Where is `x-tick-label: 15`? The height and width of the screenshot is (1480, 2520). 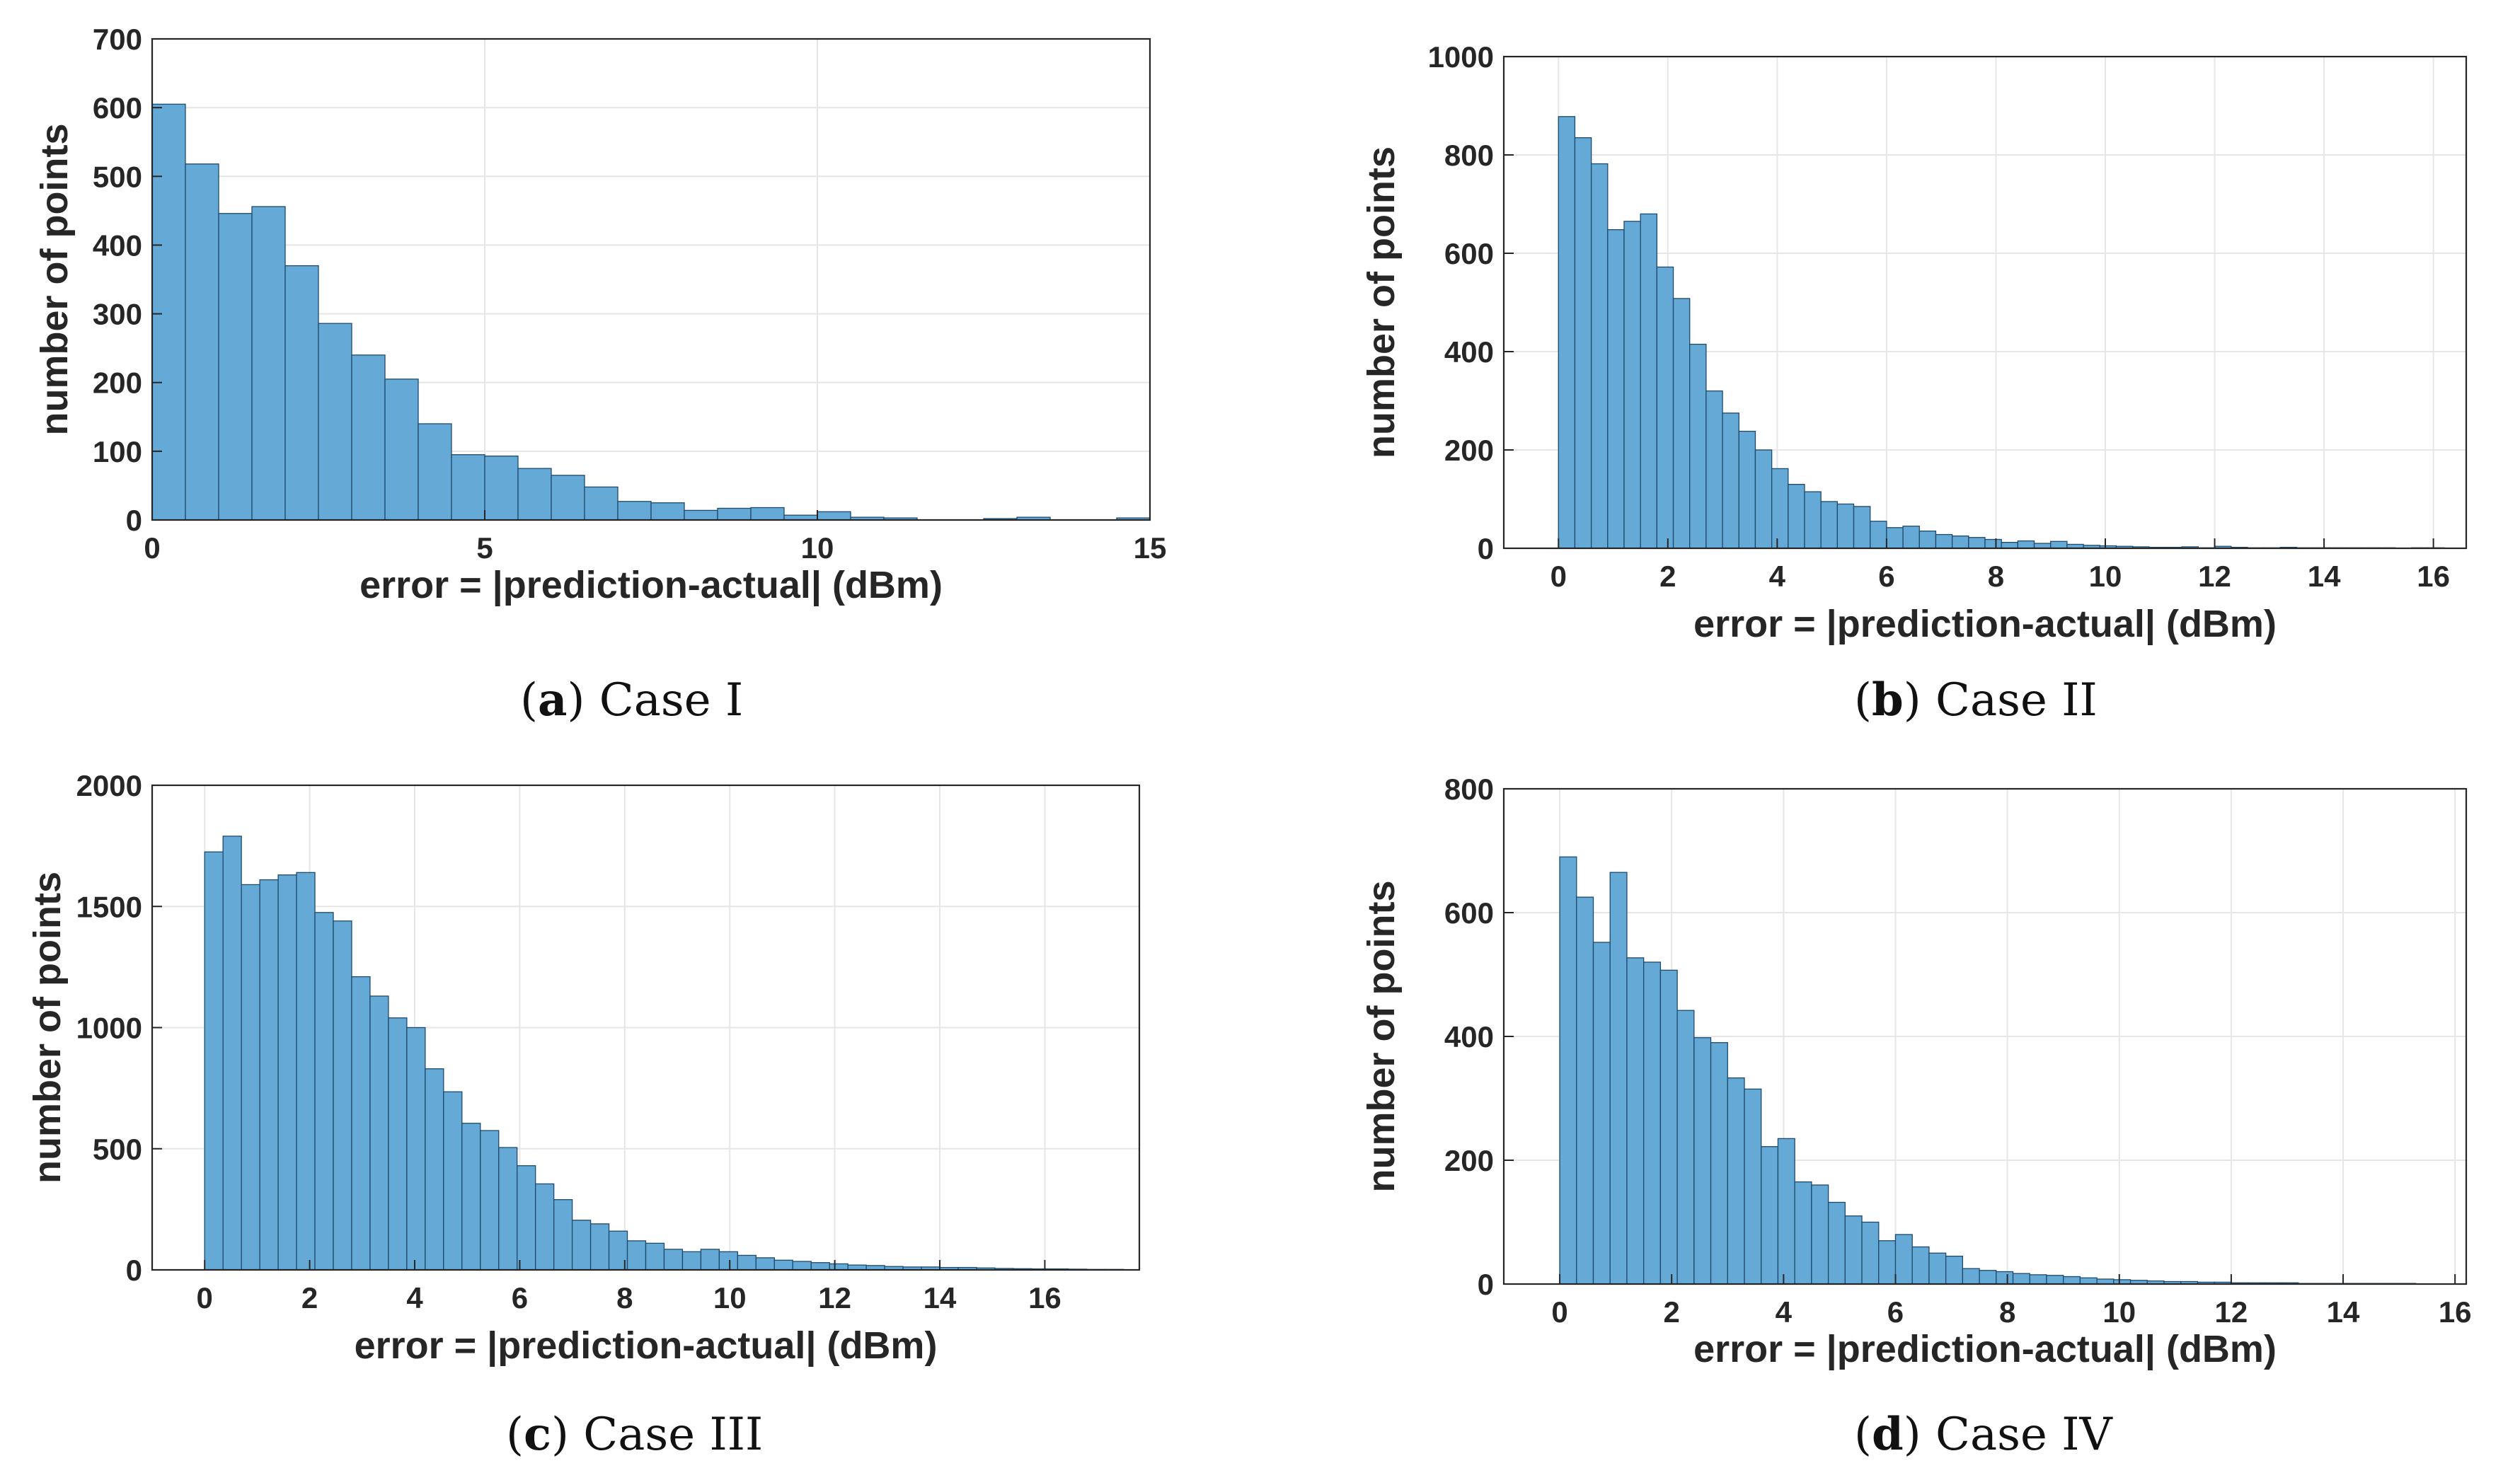 x-tick-label: 15 is located at coordinates (1150, 548).